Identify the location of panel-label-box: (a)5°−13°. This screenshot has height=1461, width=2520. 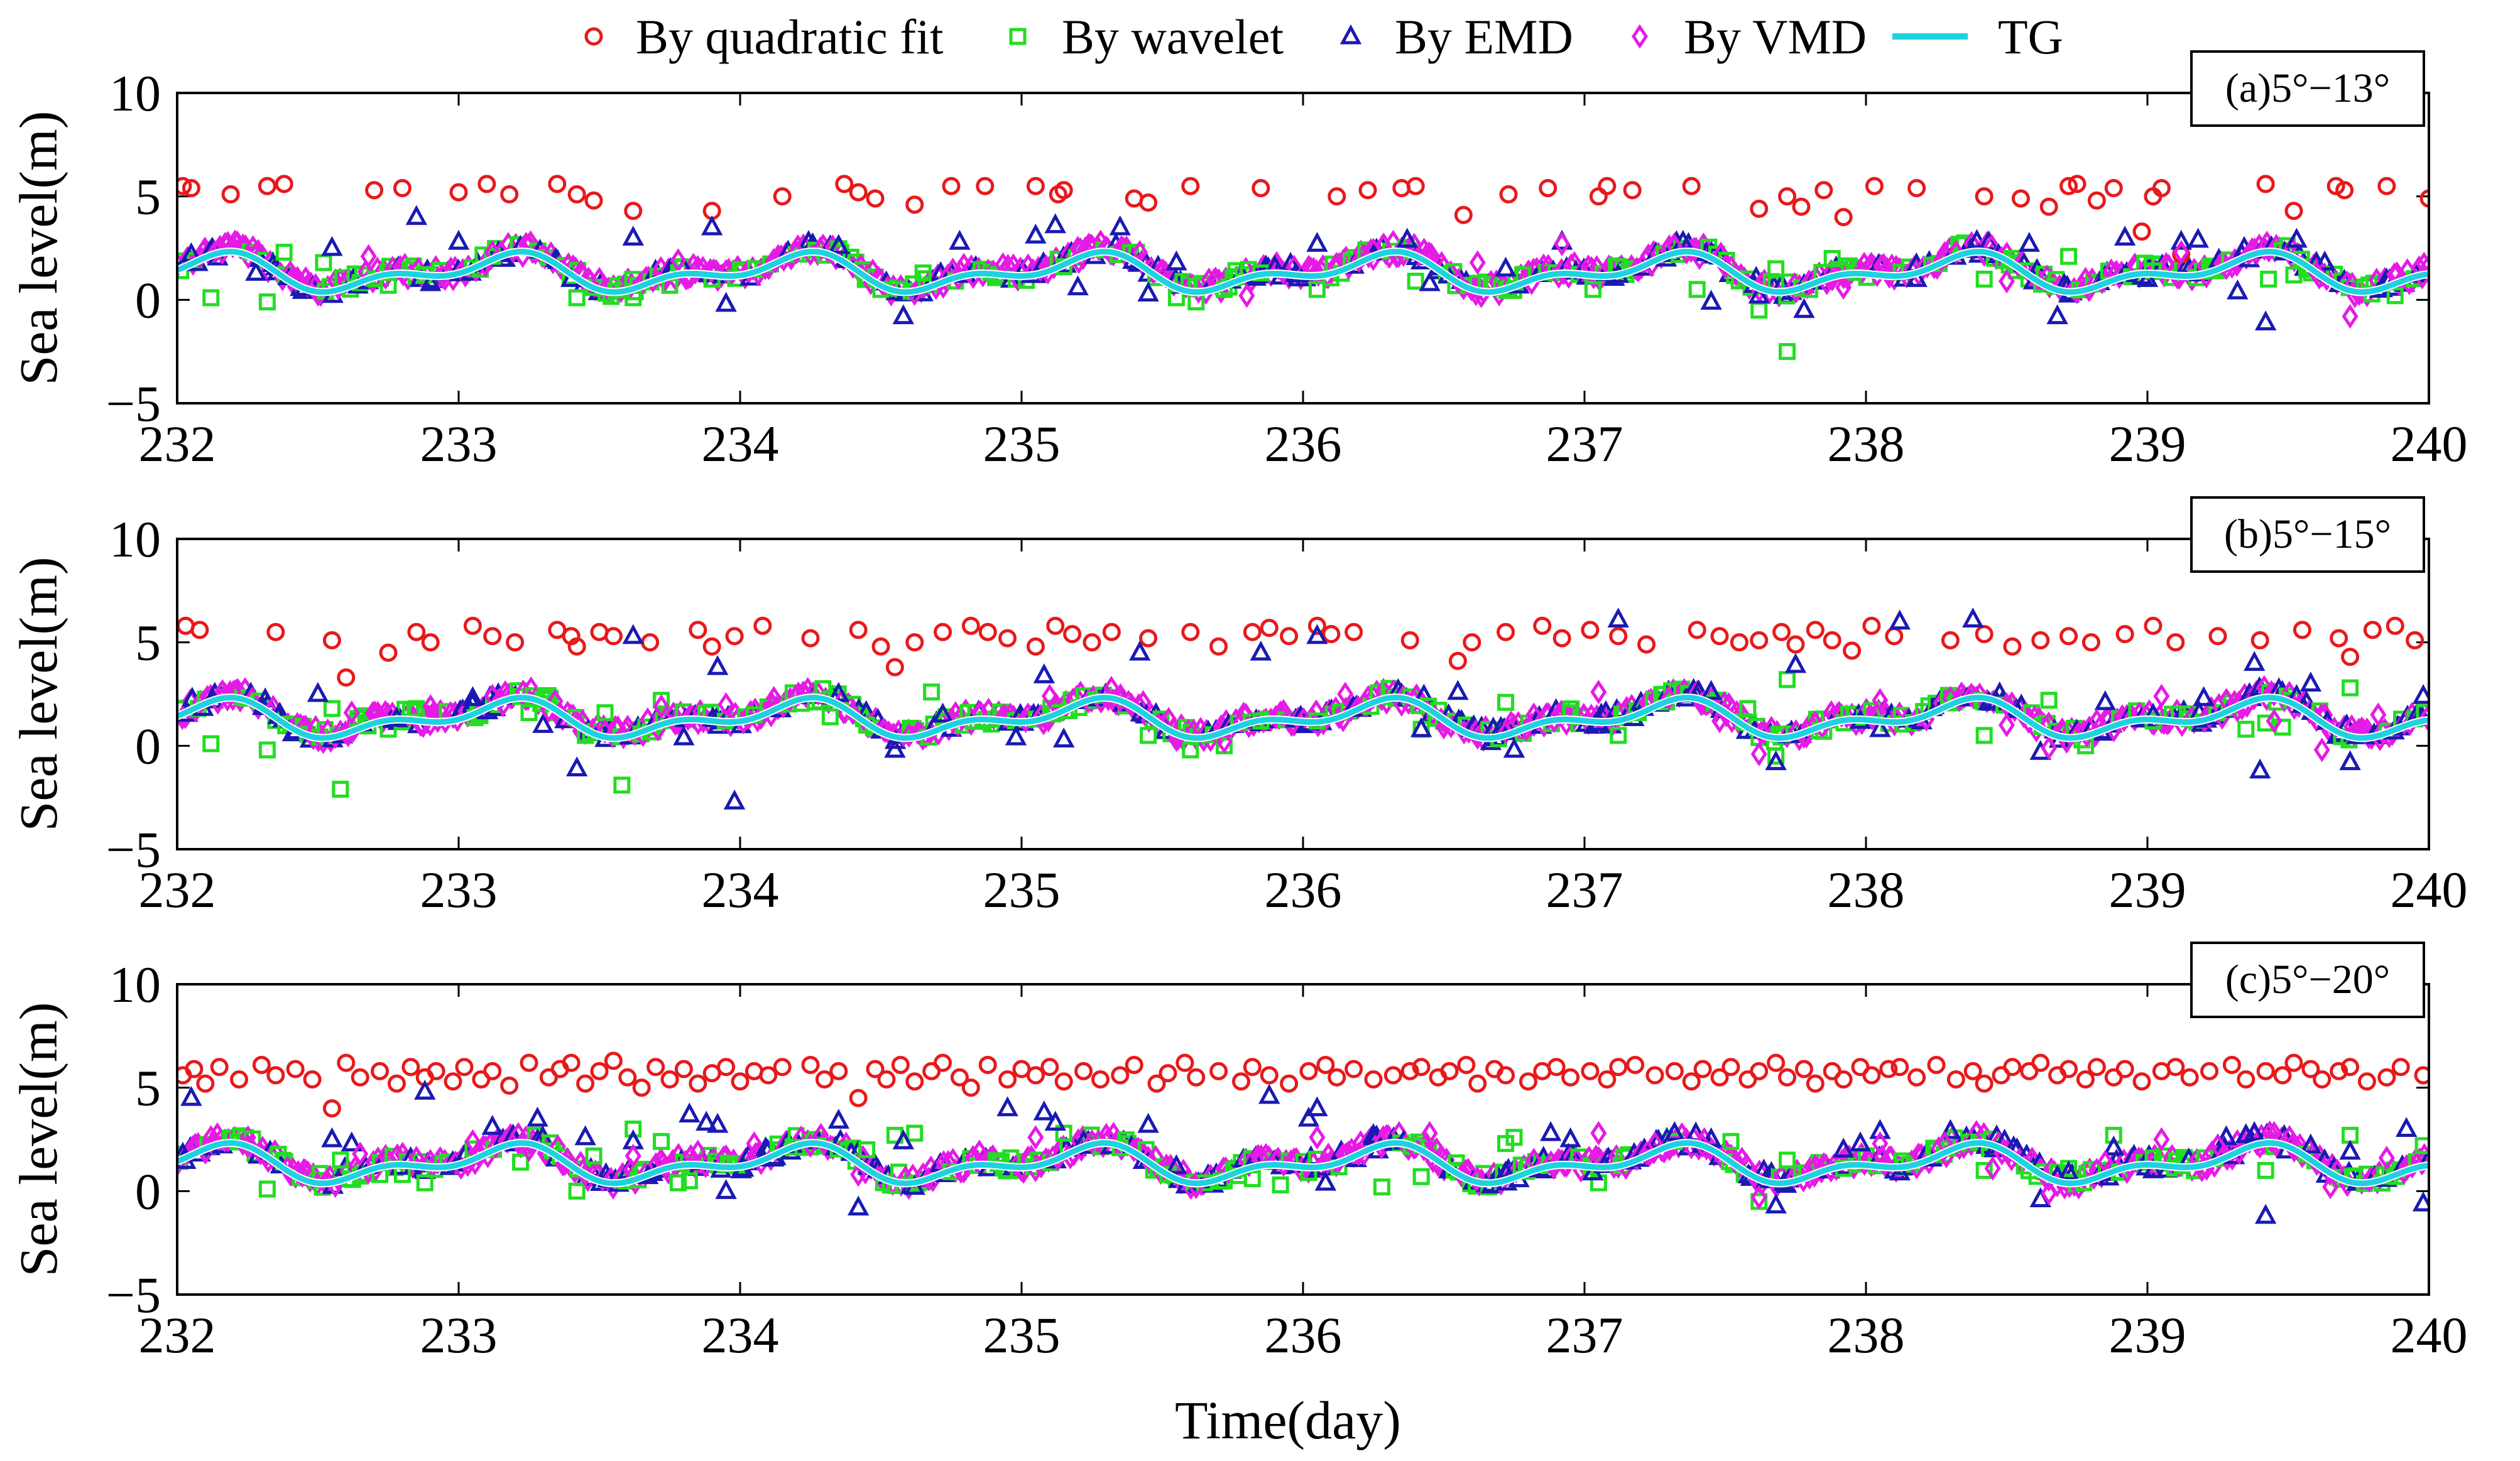
(2307, 88).